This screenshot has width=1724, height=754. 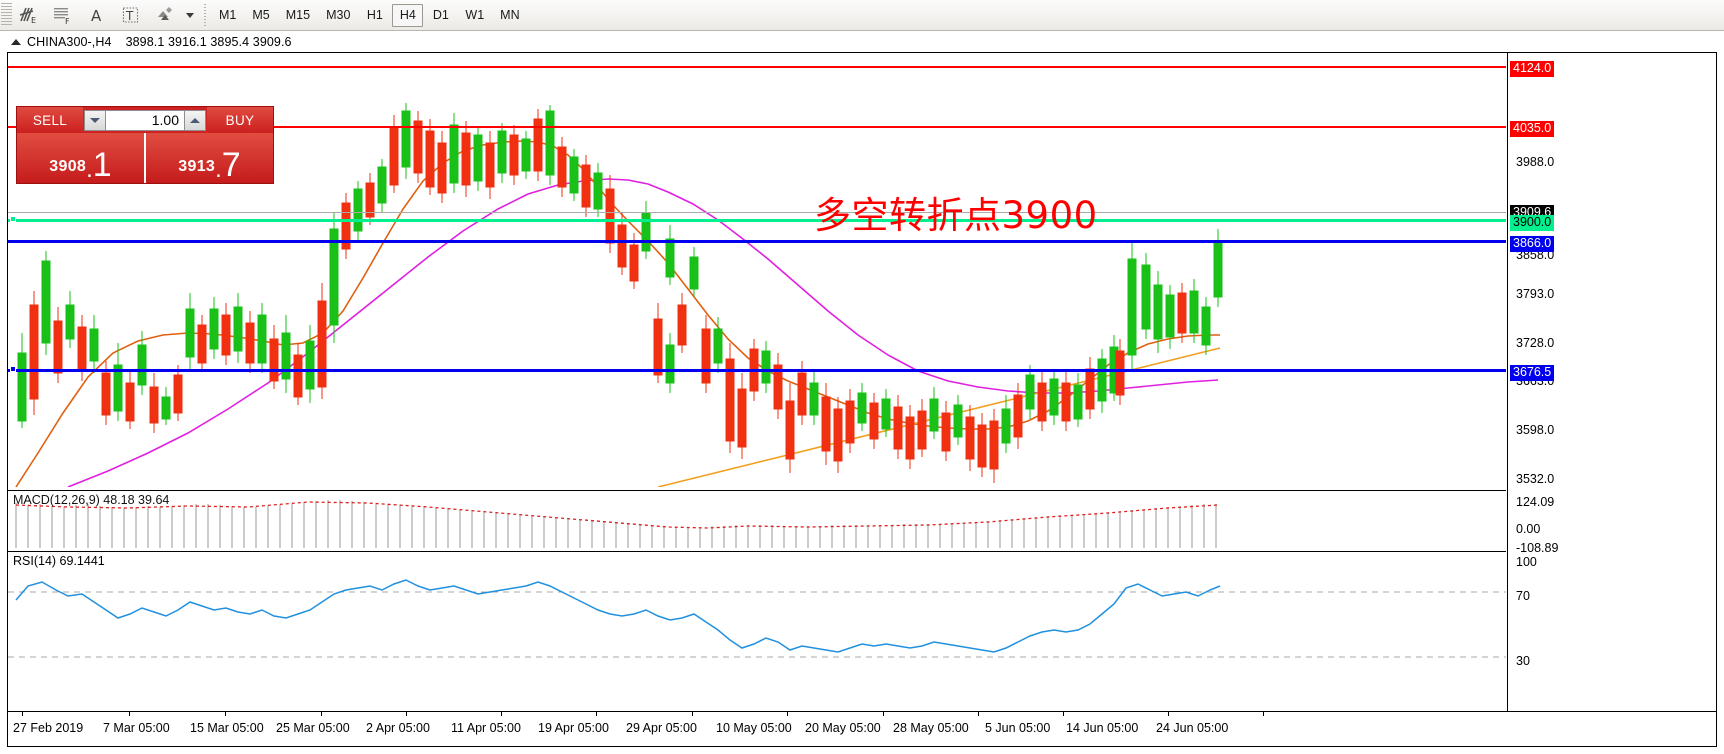 I want to click on triangle-up-icon, so click(x=195, y=120).